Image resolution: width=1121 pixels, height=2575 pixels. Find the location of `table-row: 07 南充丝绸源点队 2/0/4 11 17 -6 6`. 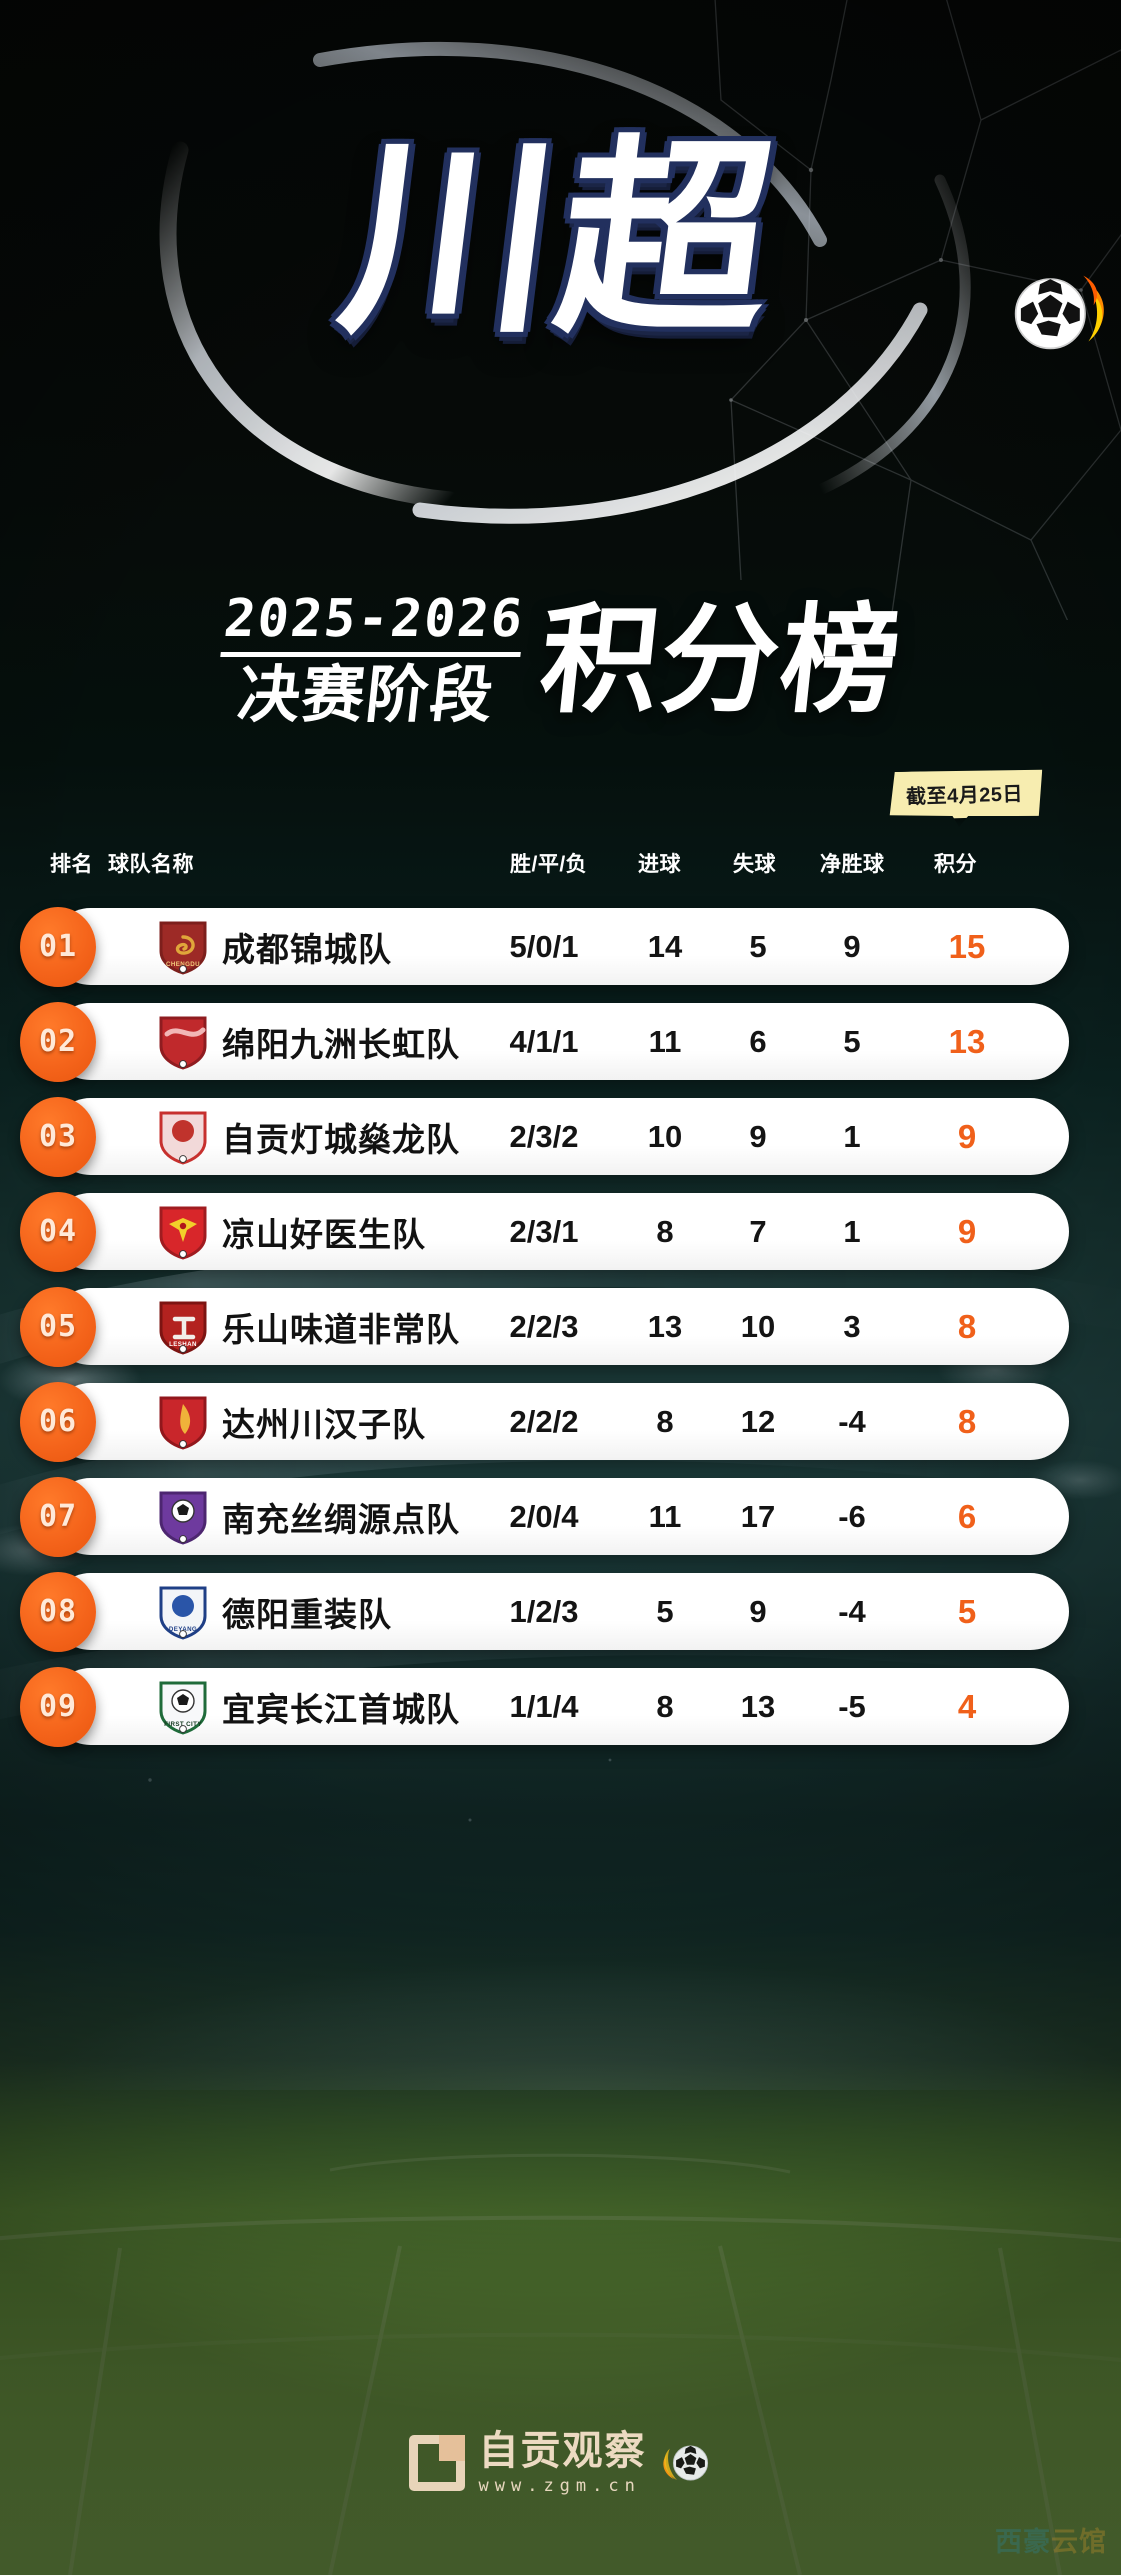

table-row: 07 南充丝绸源点队 2/0/4 11 17 -6 6 is located at coordinates (544, 1516).